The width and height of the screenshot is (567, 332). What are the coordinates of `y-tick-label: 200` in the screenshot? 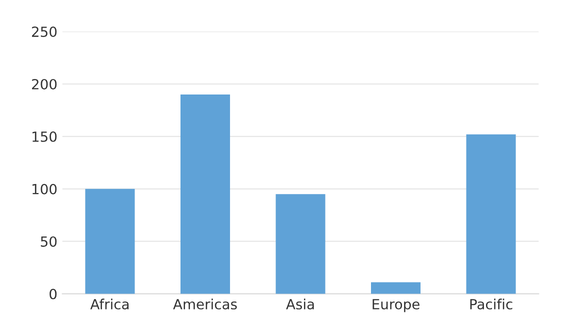 It's located at (44, 84).